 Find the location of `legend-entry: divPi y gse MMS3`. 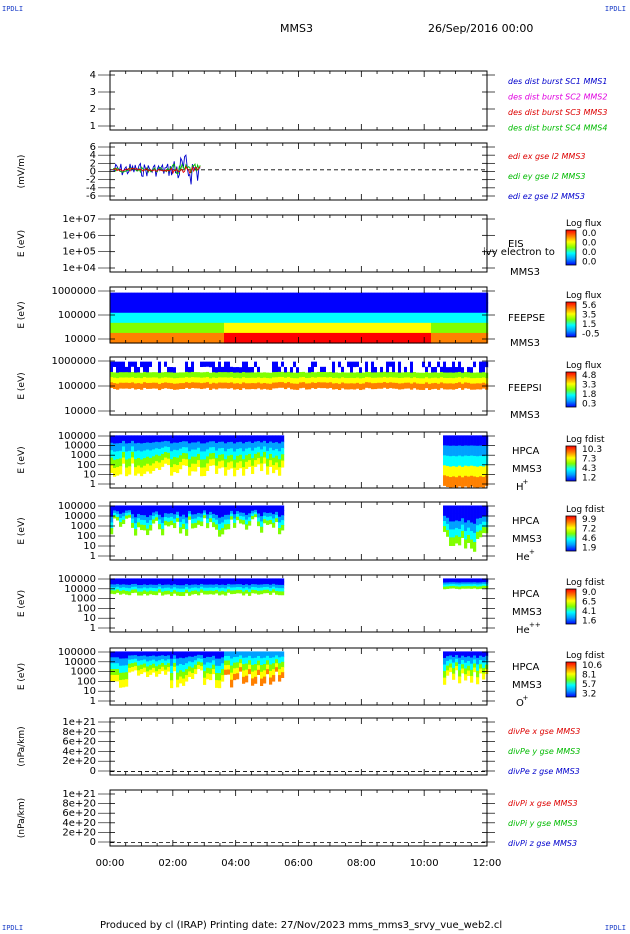

legend-entry: divPi y gse MMS3 is located at coordinates (543, 823).